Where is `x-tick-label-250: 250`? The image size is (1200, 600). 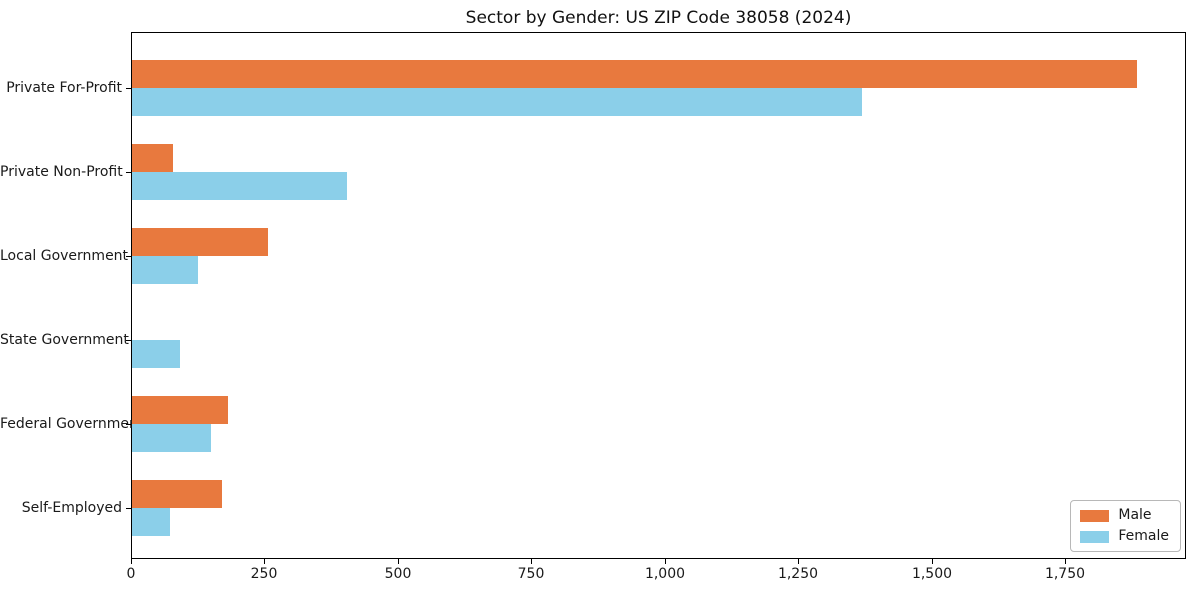 x-tick-label-250: 250 is located at coordinates (264, 574).